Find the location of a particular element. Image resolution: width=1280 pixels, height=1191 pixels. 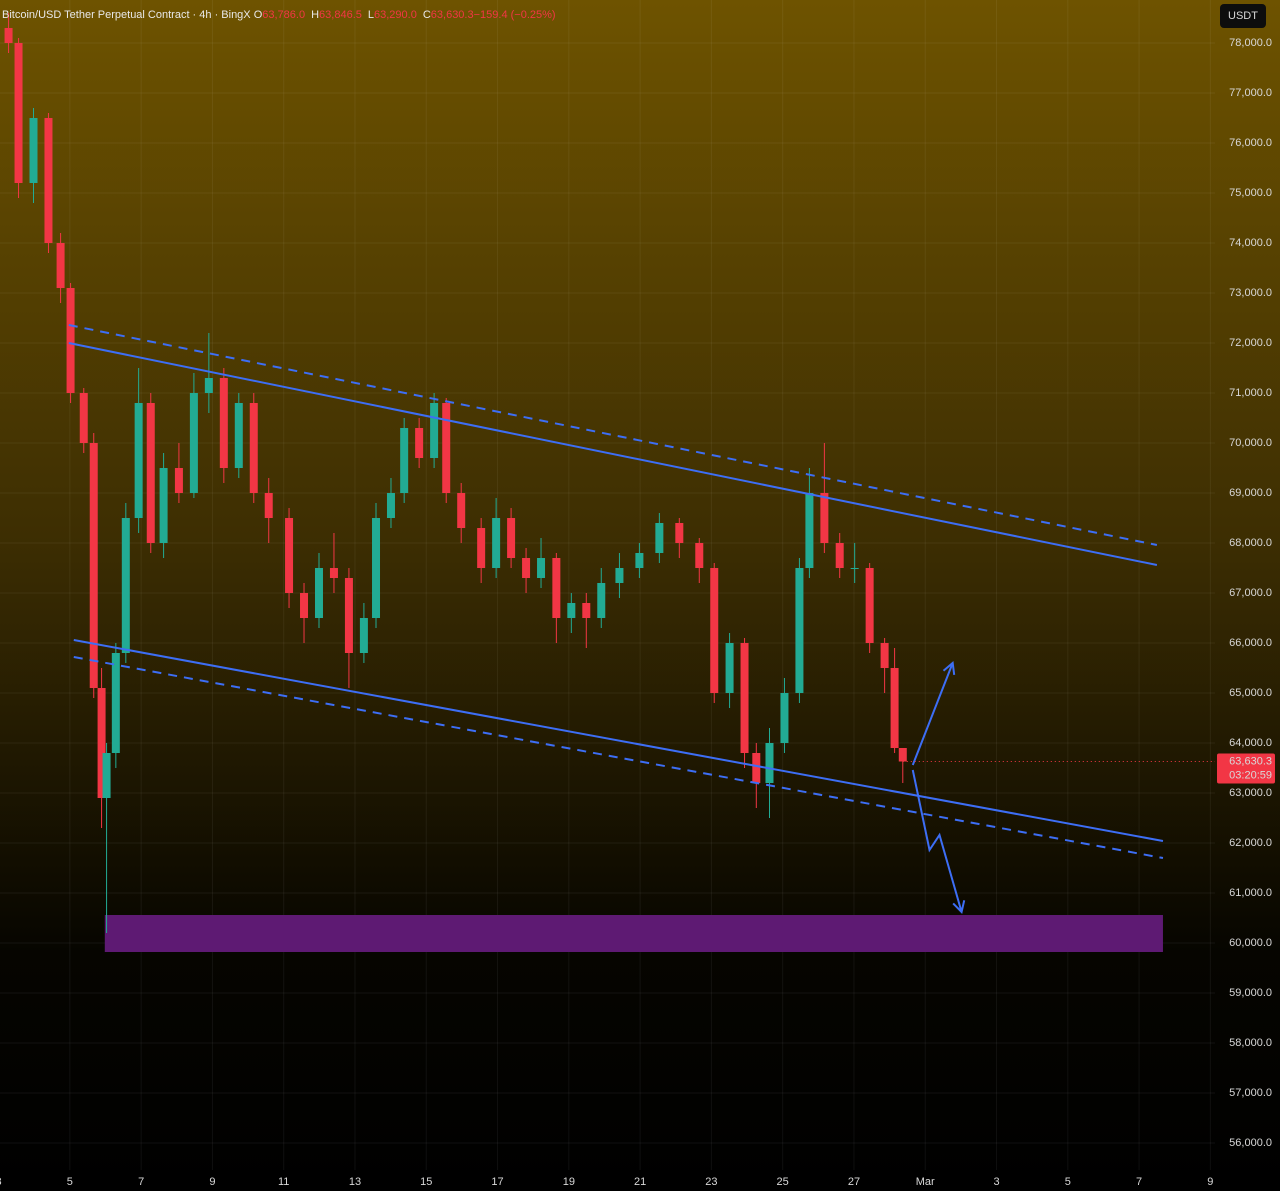

ohlc-key: O is located at coordinates (258, 15).